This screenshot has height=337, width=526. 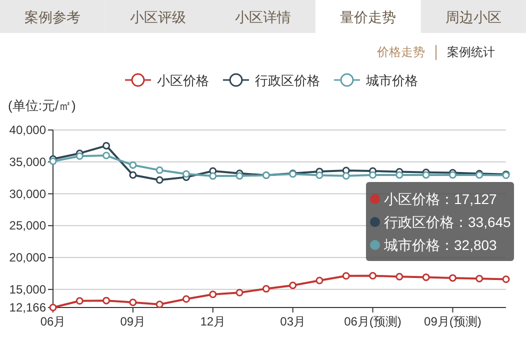 I want to click on y-tick-label: 35,000, so click(x=27, y=161).